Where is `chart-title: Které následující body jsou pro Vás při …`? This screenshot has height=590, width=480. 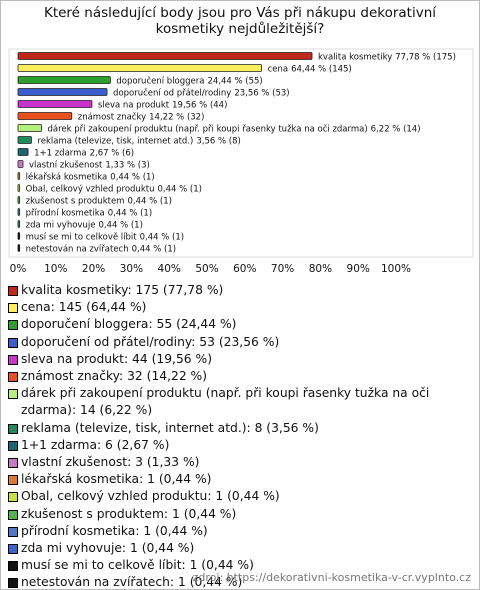 chart-title: Které následující body jsou pro Vás při … is located at coordinates (240, 21).